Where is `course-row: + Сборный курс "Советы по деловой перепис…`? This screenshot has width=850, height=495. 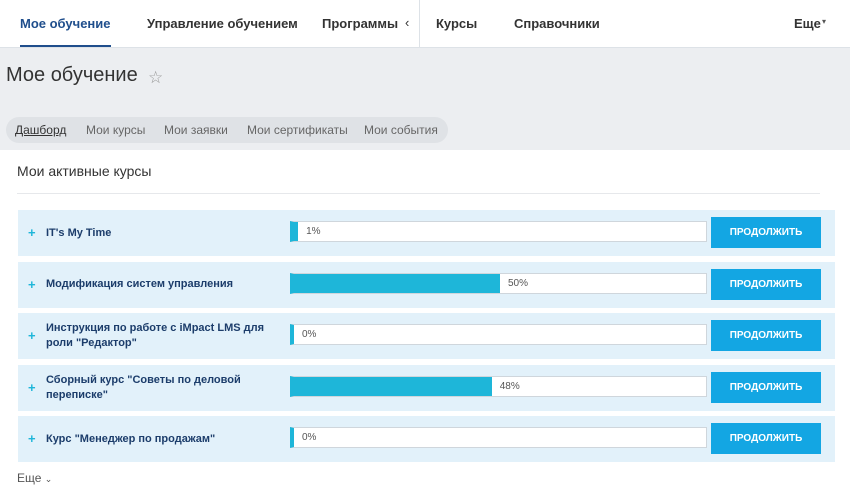 course-row: + Сборный курс "Советы по деловой перепис… is located at coordinates (426, 387).